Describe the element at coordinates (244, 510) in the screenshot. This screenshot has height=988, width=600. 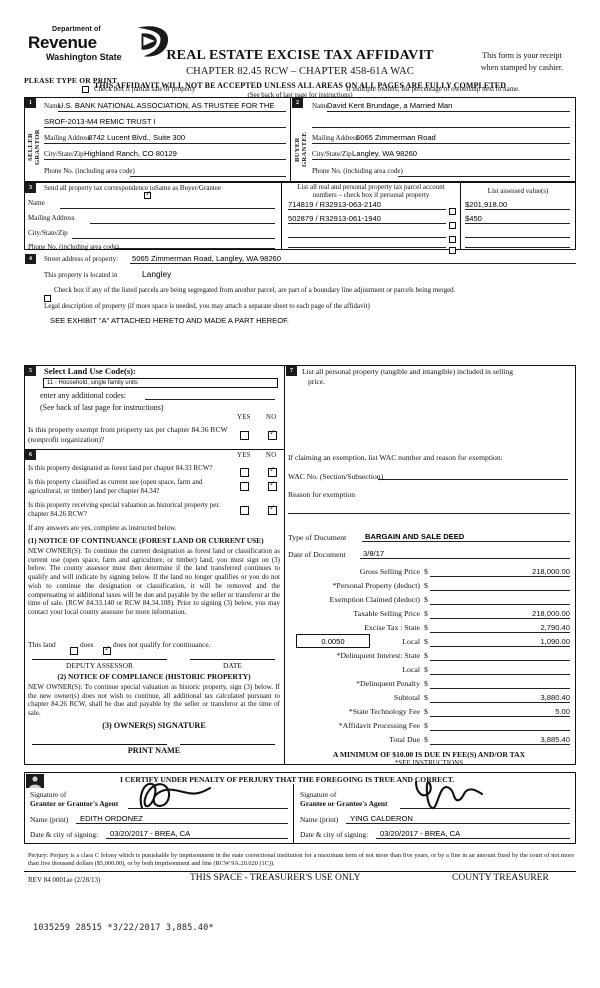
I see `historic-yes-wrap` at that location.